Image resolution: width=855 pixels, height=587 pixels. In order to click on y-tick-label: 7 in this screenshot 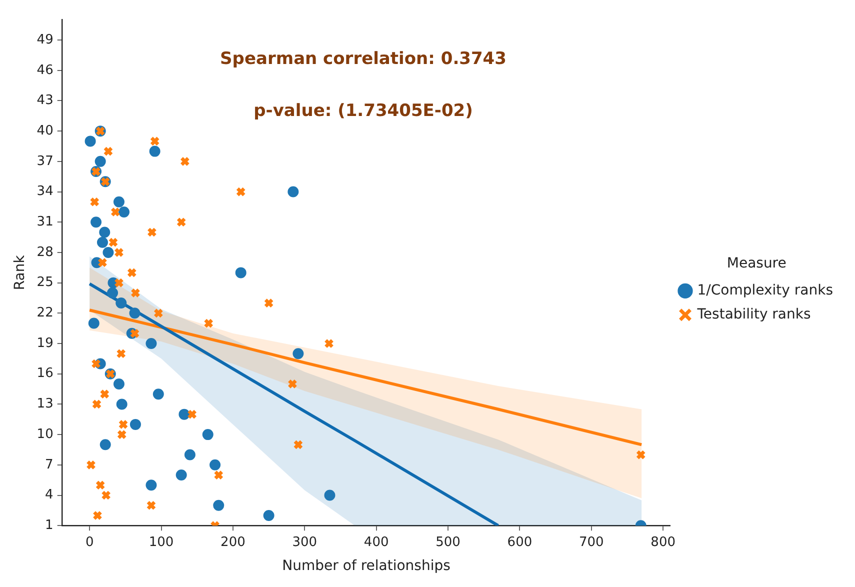, I will do `click(49, 464)`.